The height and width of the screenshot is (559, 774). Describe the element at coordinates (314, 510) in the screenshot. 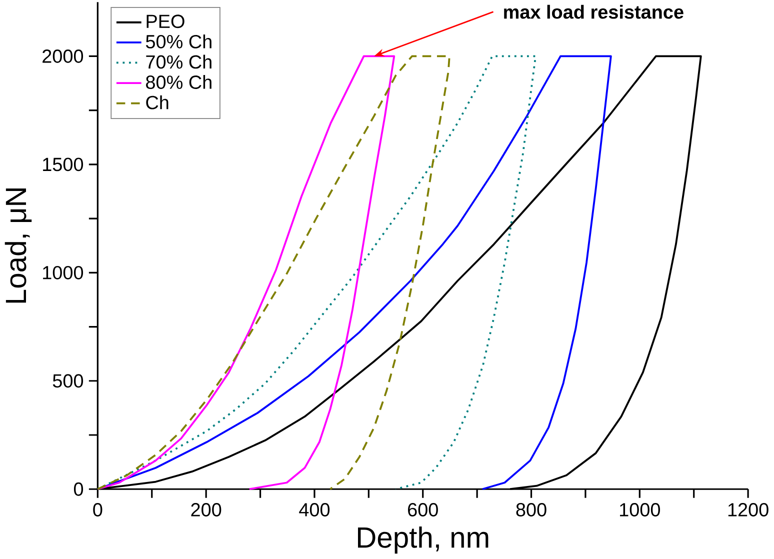

I see `x-tick-label: 400` at that location.